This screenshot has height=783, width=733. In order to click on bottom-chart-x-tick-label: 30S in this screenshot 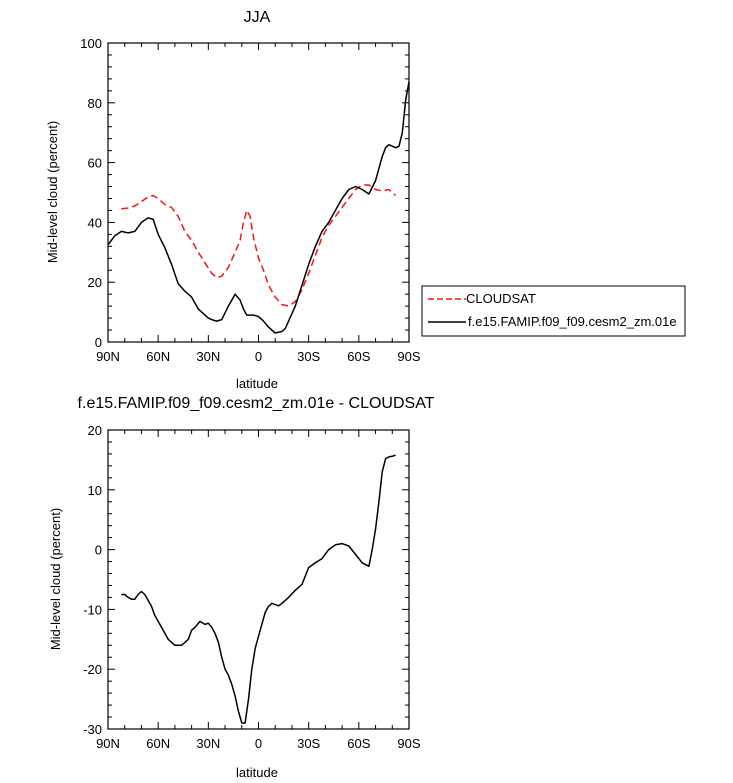, I will do `click(308, 743)`.